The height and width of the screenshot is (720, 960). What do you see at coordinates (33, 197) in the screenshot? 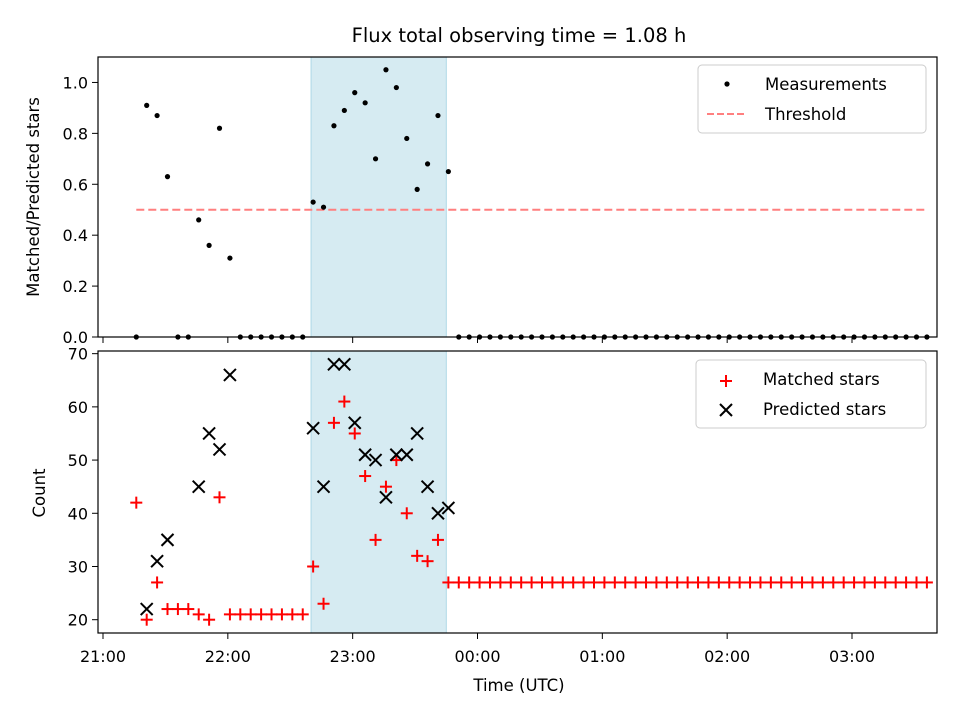
I see `top-ylabel: Matched/Predicted stars` at bounding box center [33, 197].